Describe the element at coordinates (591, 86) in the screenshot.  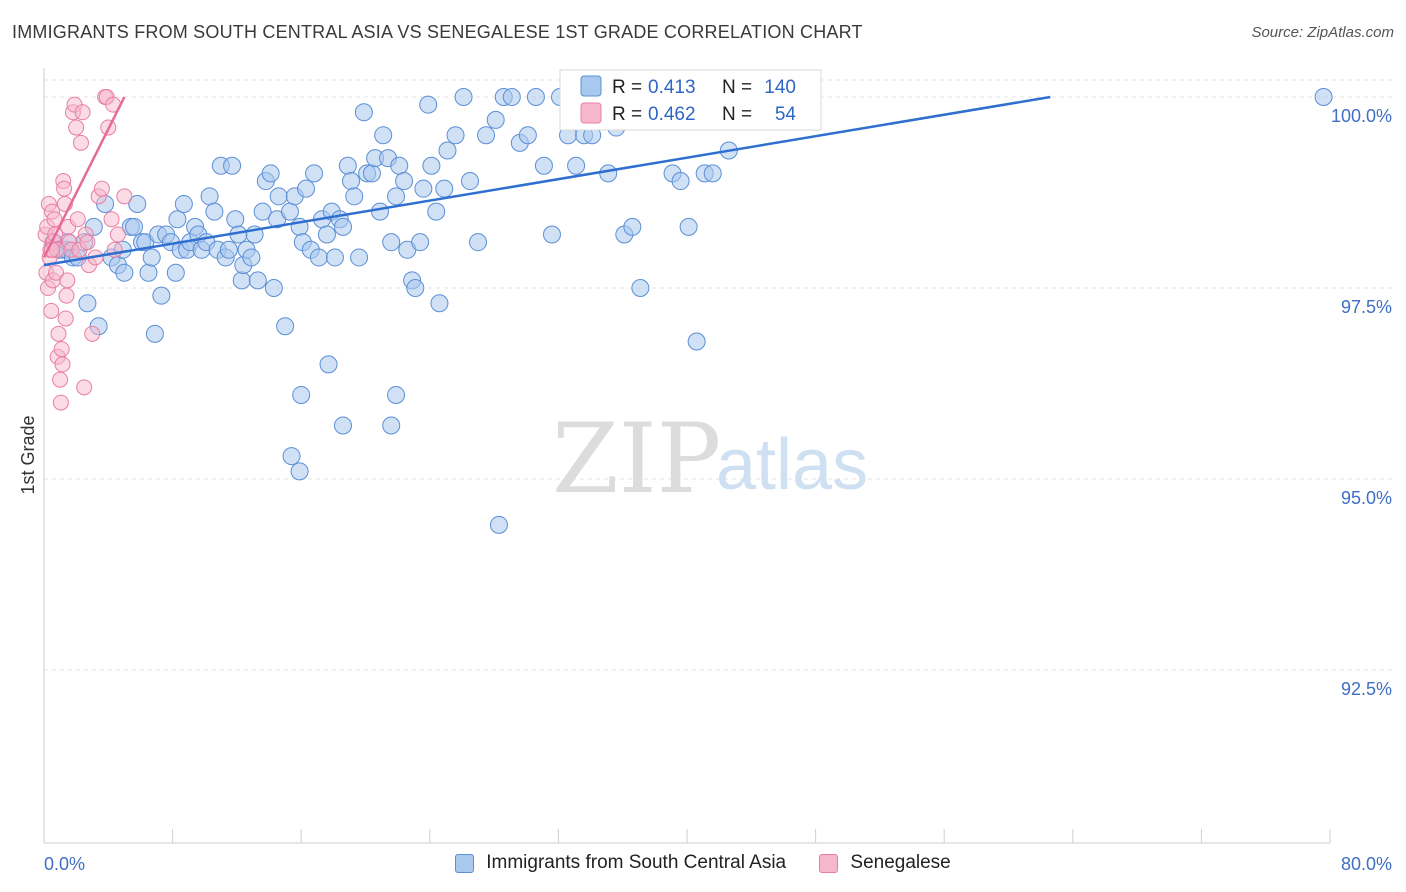
I see `legend-swatch-blue` at that location.